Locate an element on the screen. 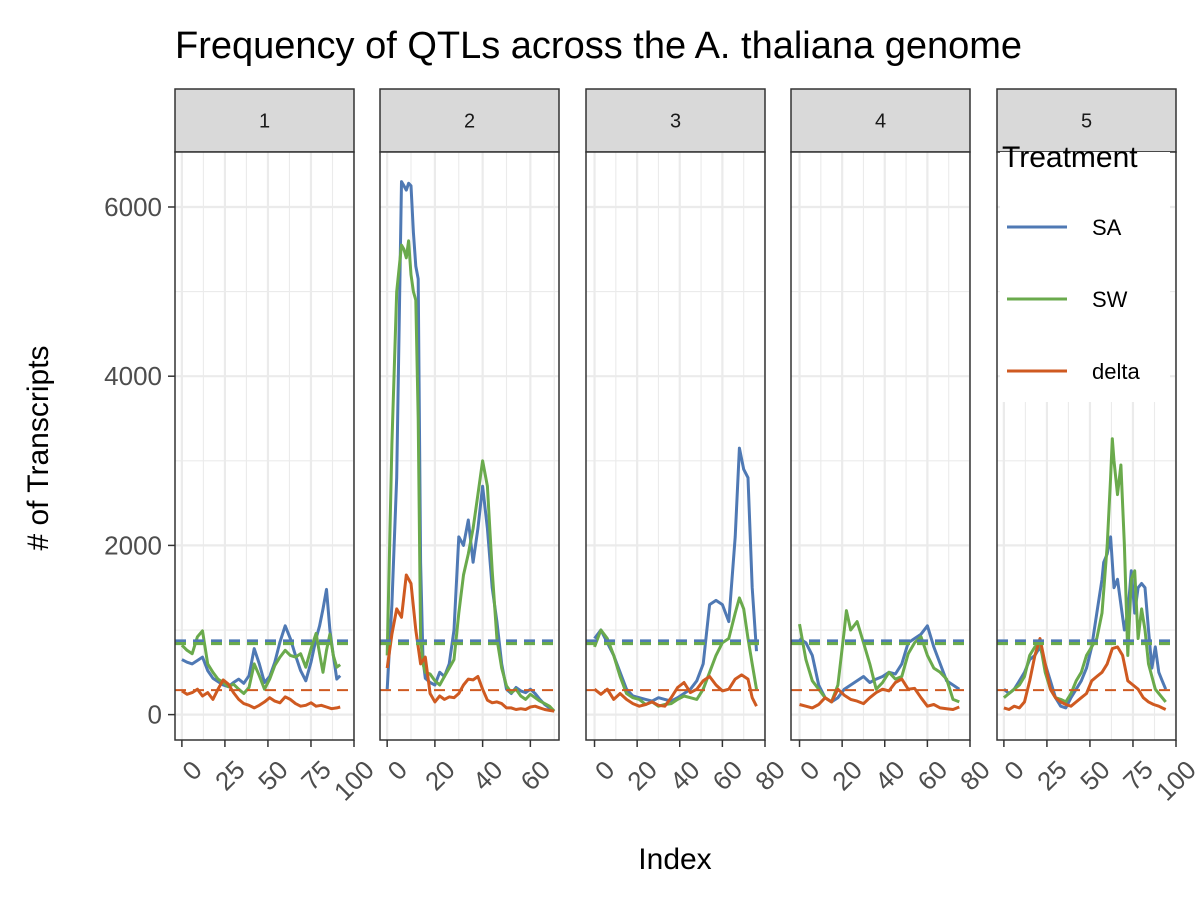  strip-label: 5 is located at coordinates (1086, 122).